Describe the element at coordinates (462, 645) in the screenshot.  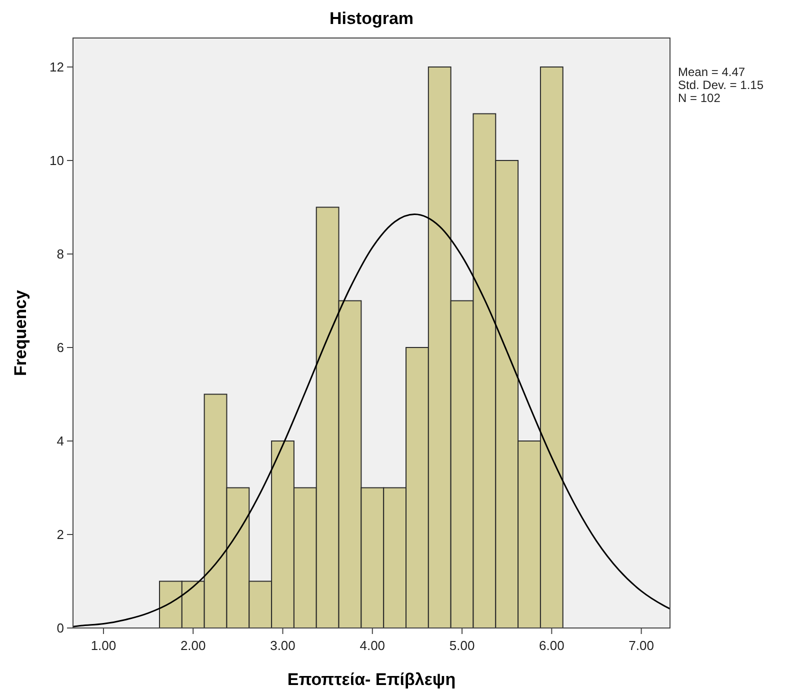
I see `x-tick-label: 5.00` at that location.